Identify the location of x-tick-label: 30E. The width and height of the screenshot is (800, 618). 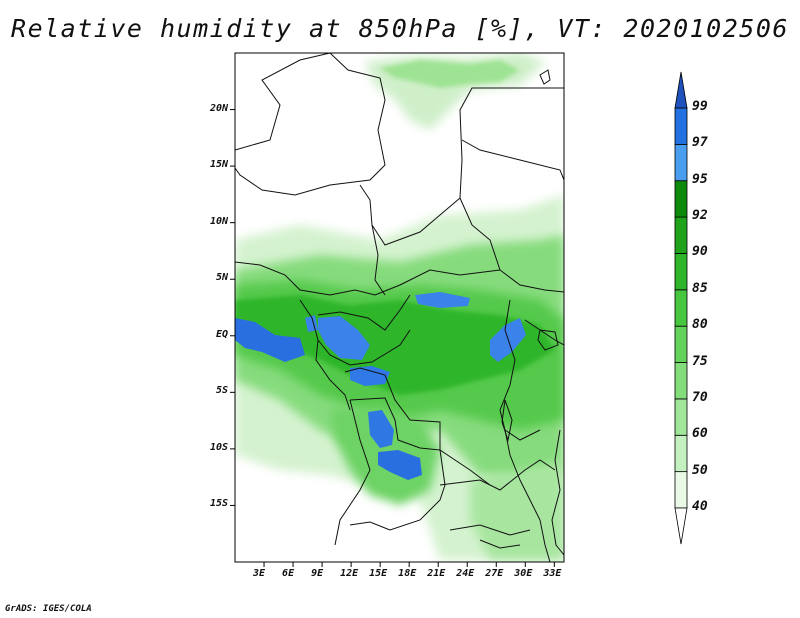
(523, 573).